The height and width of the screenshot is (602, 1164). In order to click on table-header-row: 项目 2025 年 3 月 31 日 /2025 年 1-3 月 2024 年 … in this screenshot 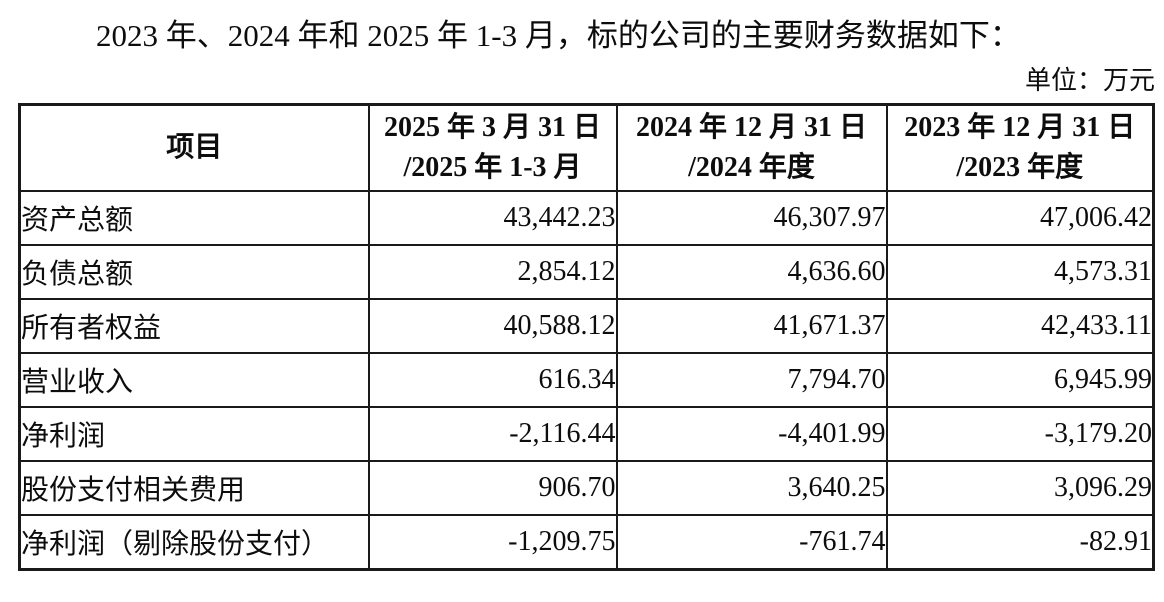, I will do `click(586, 147)`.